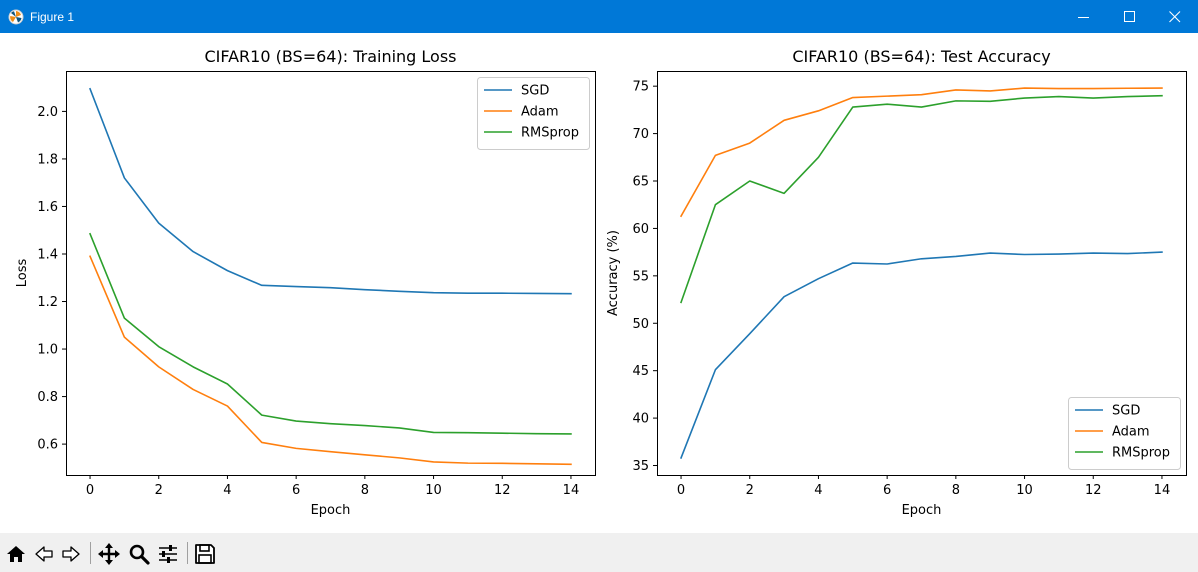 The height and width of the screenshot is (572, 1198). I want to click on y-tick-label: 60, so click(640, 229).